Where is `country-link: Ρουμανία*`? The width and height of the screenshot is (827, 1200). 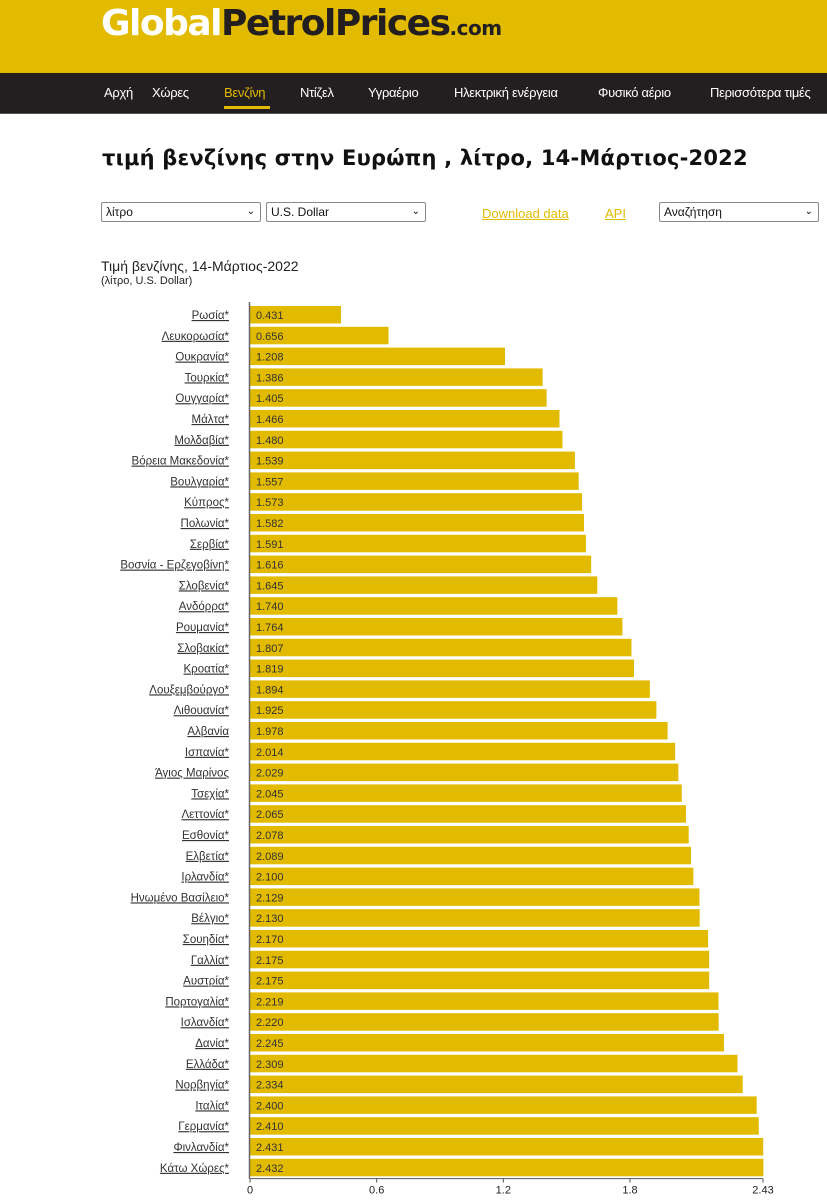
country-link: Ρουμανία* is located at coordinates (203, 628).